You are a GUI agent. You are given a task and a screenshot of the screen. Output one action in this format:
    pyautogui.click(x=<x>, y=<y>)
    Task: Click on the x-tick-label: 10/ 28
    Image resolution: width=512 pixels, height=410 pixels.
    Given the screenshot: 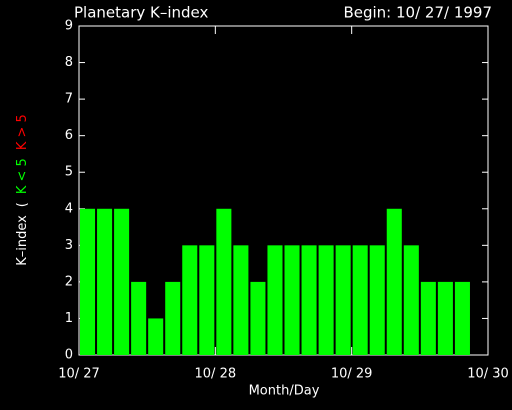 What is the action you would take?
    pyautogui.click(x=216, y=374)
    